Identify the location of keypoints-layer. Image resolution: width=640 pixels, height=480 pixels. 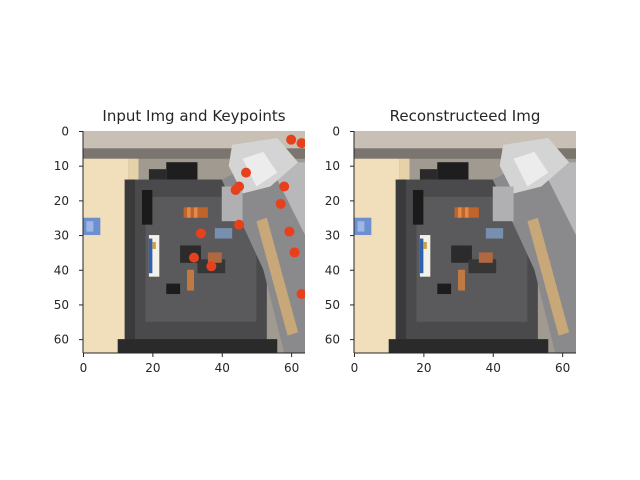
(247, 217).